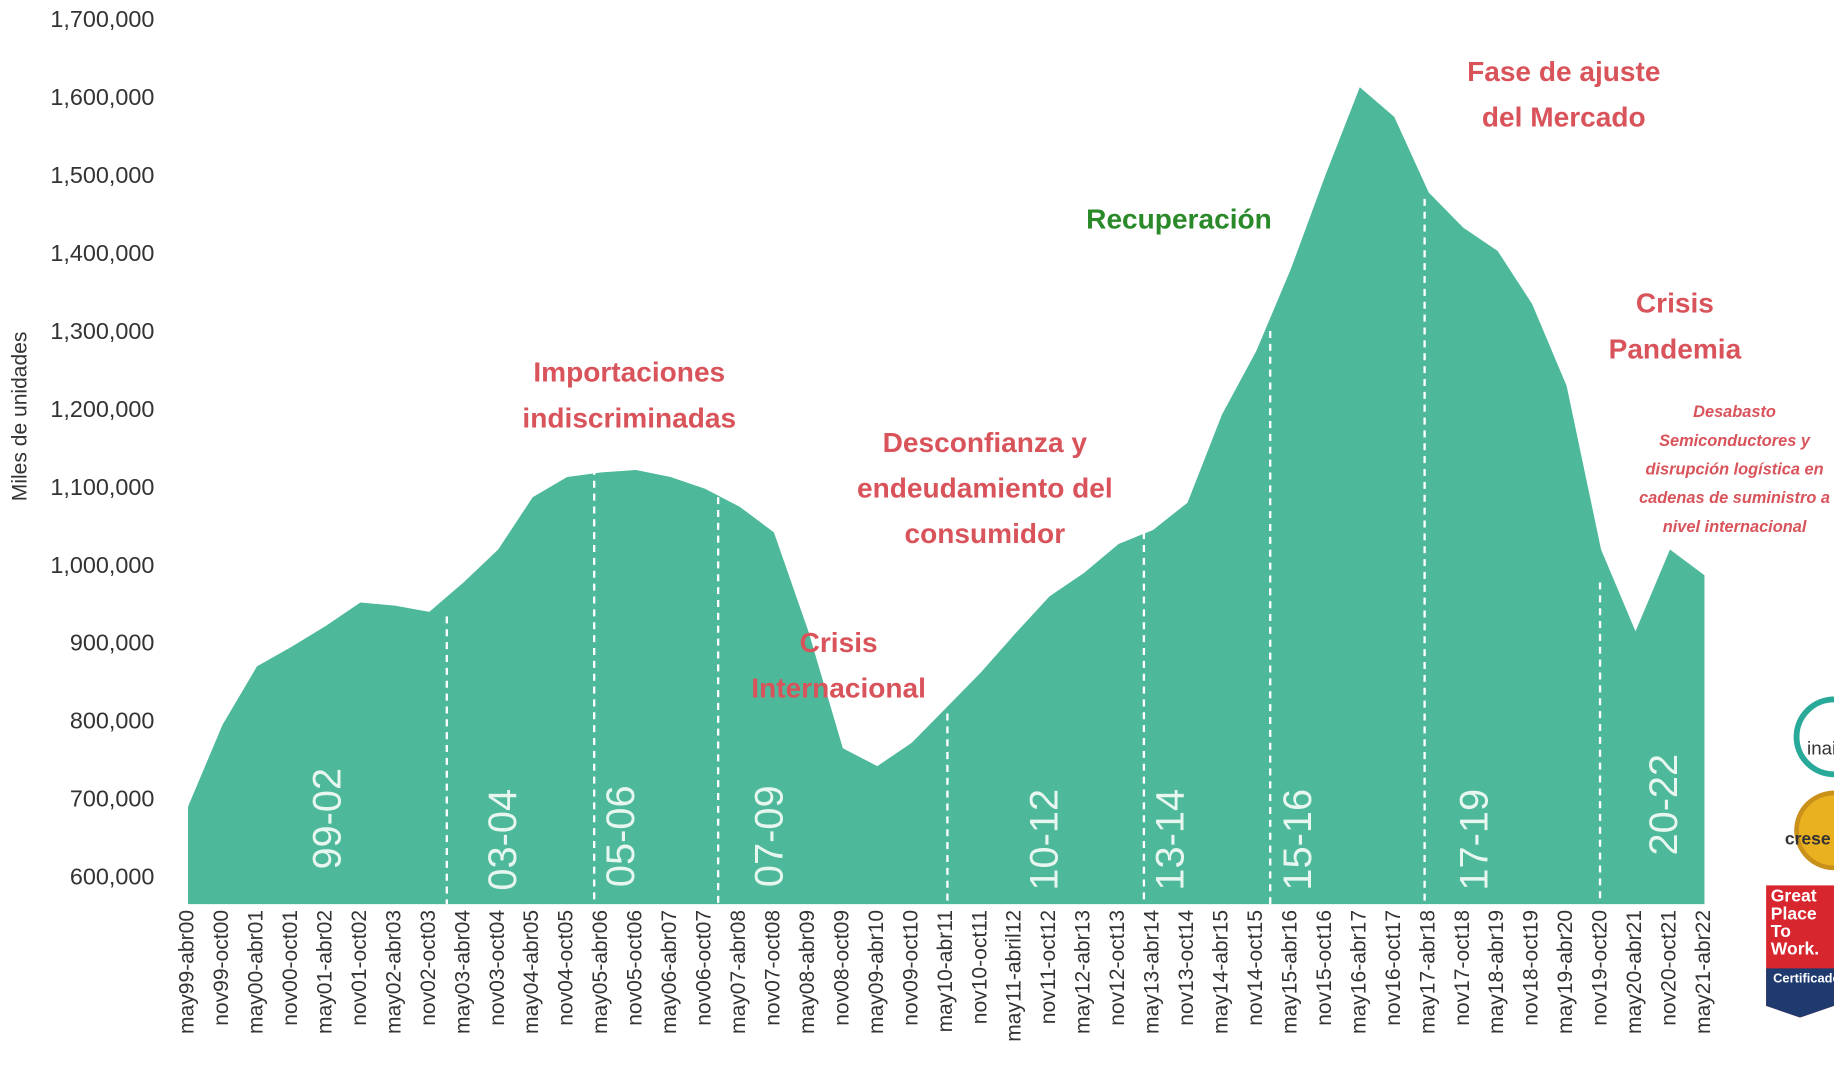 The width and height of the screenshot is (1834, 1067). What do you see at coordinates (1475, 840) in the screenshot?
I see `period-label: 17-19` at bounding box center [1475, 840].